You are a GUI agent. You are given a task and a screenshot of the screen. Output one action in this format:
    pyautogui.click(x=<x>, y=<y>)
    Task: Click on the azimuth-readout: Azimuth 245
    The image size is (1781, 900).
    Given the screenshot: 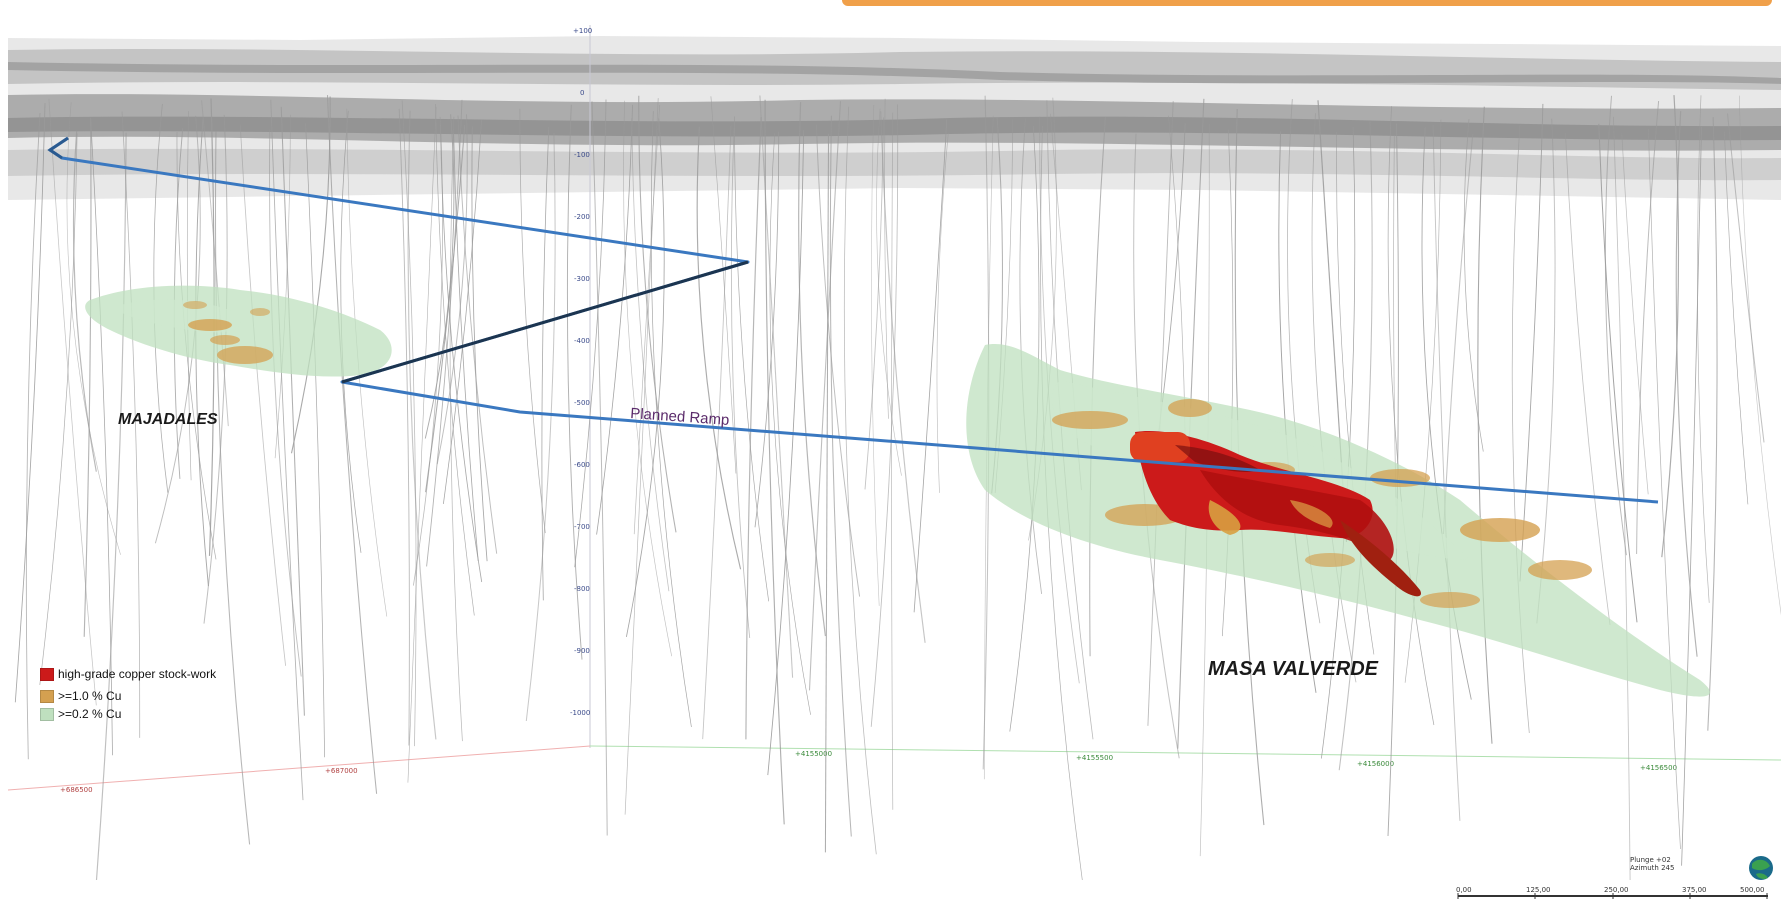 What is the action you would take?
    pyautogui.click(x=1652, y=868)
    